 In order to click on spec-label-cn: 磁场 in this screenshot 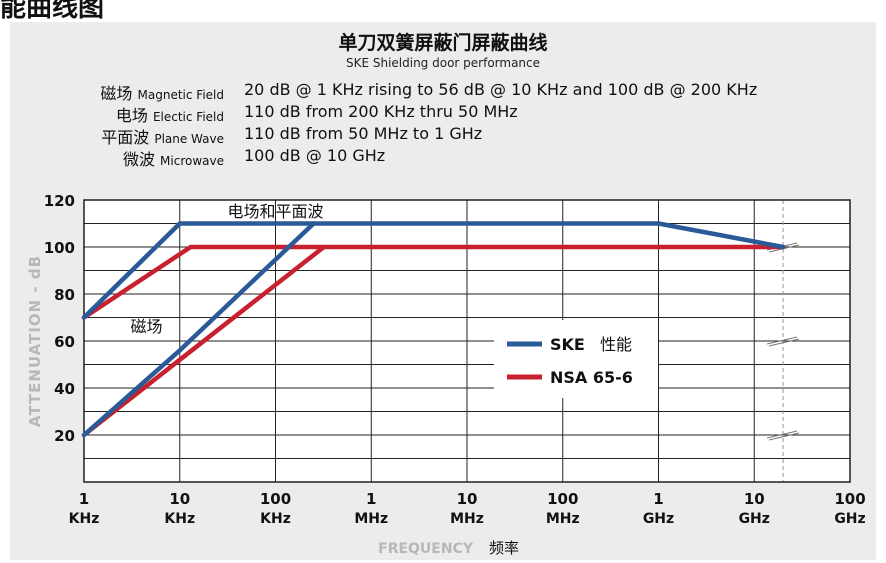, I will do `click(116, 93)`.